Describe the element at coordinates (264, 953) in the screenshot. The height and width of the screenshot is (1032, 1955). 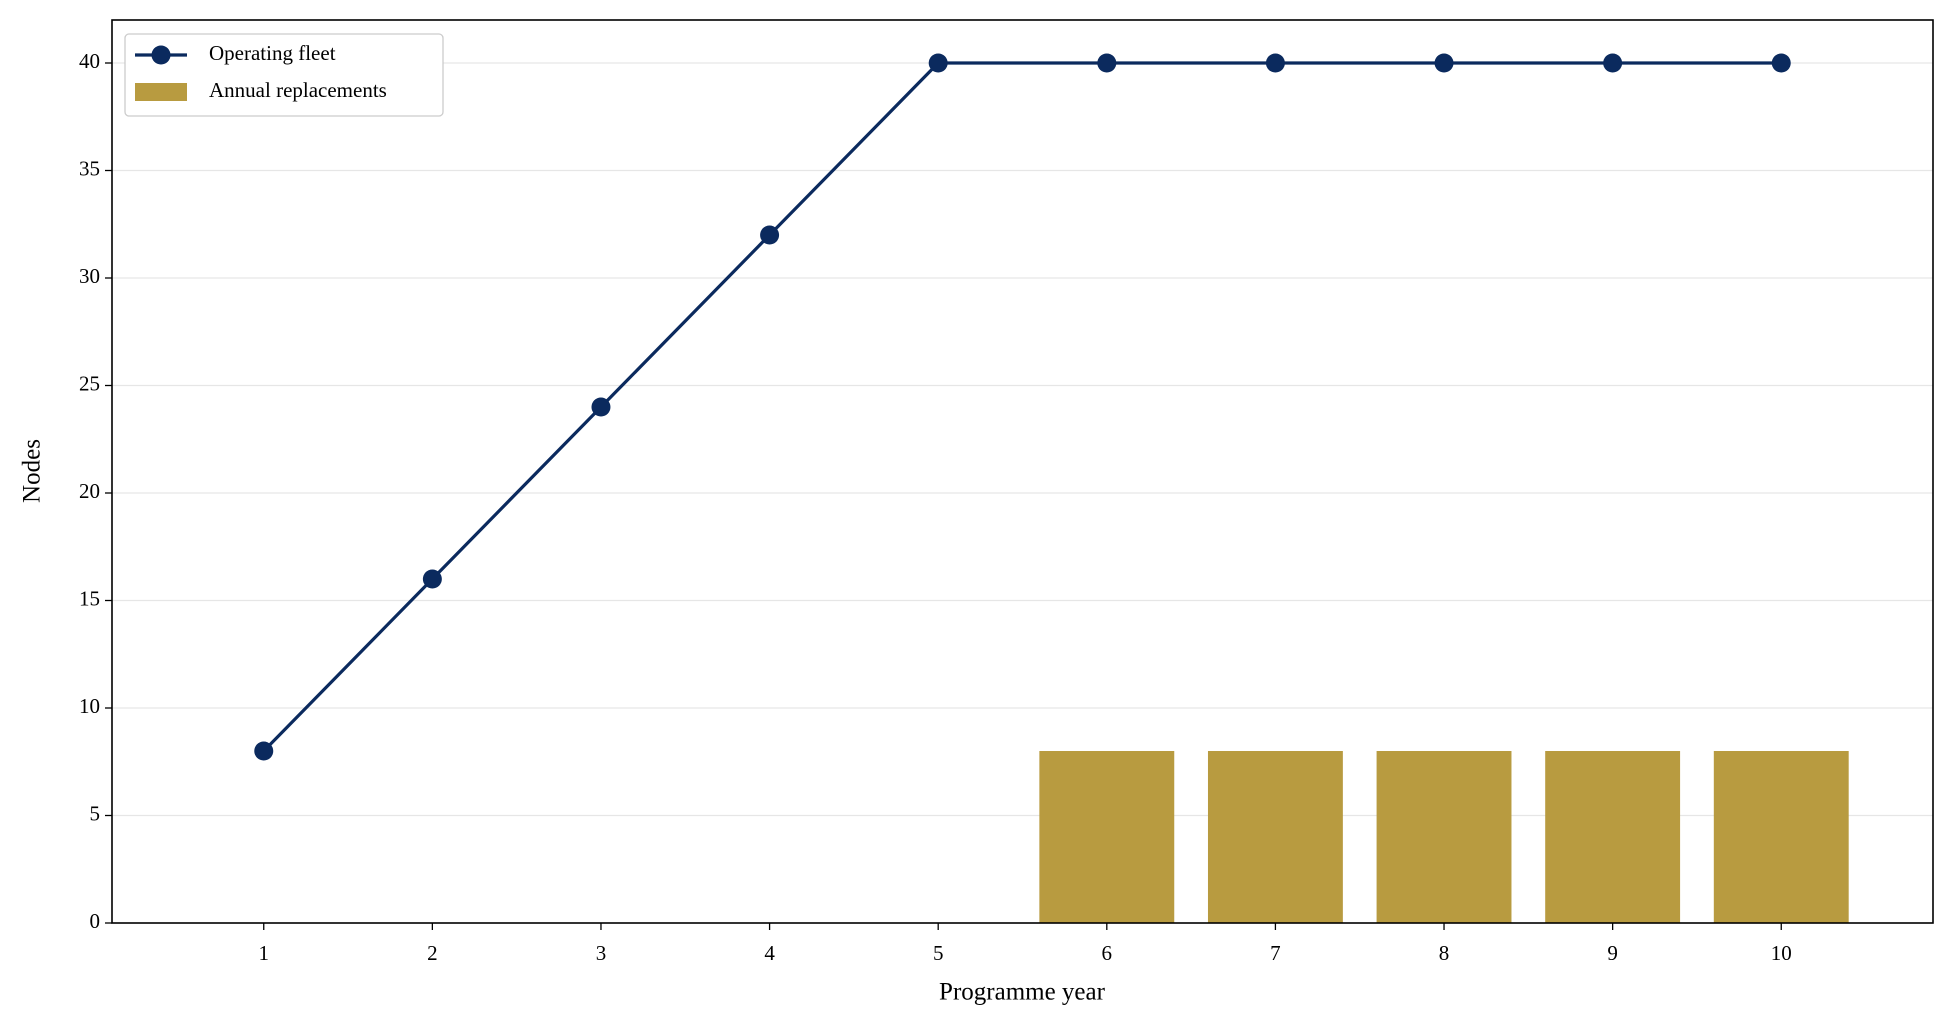
I see `x-tick-label: 1` at that location.